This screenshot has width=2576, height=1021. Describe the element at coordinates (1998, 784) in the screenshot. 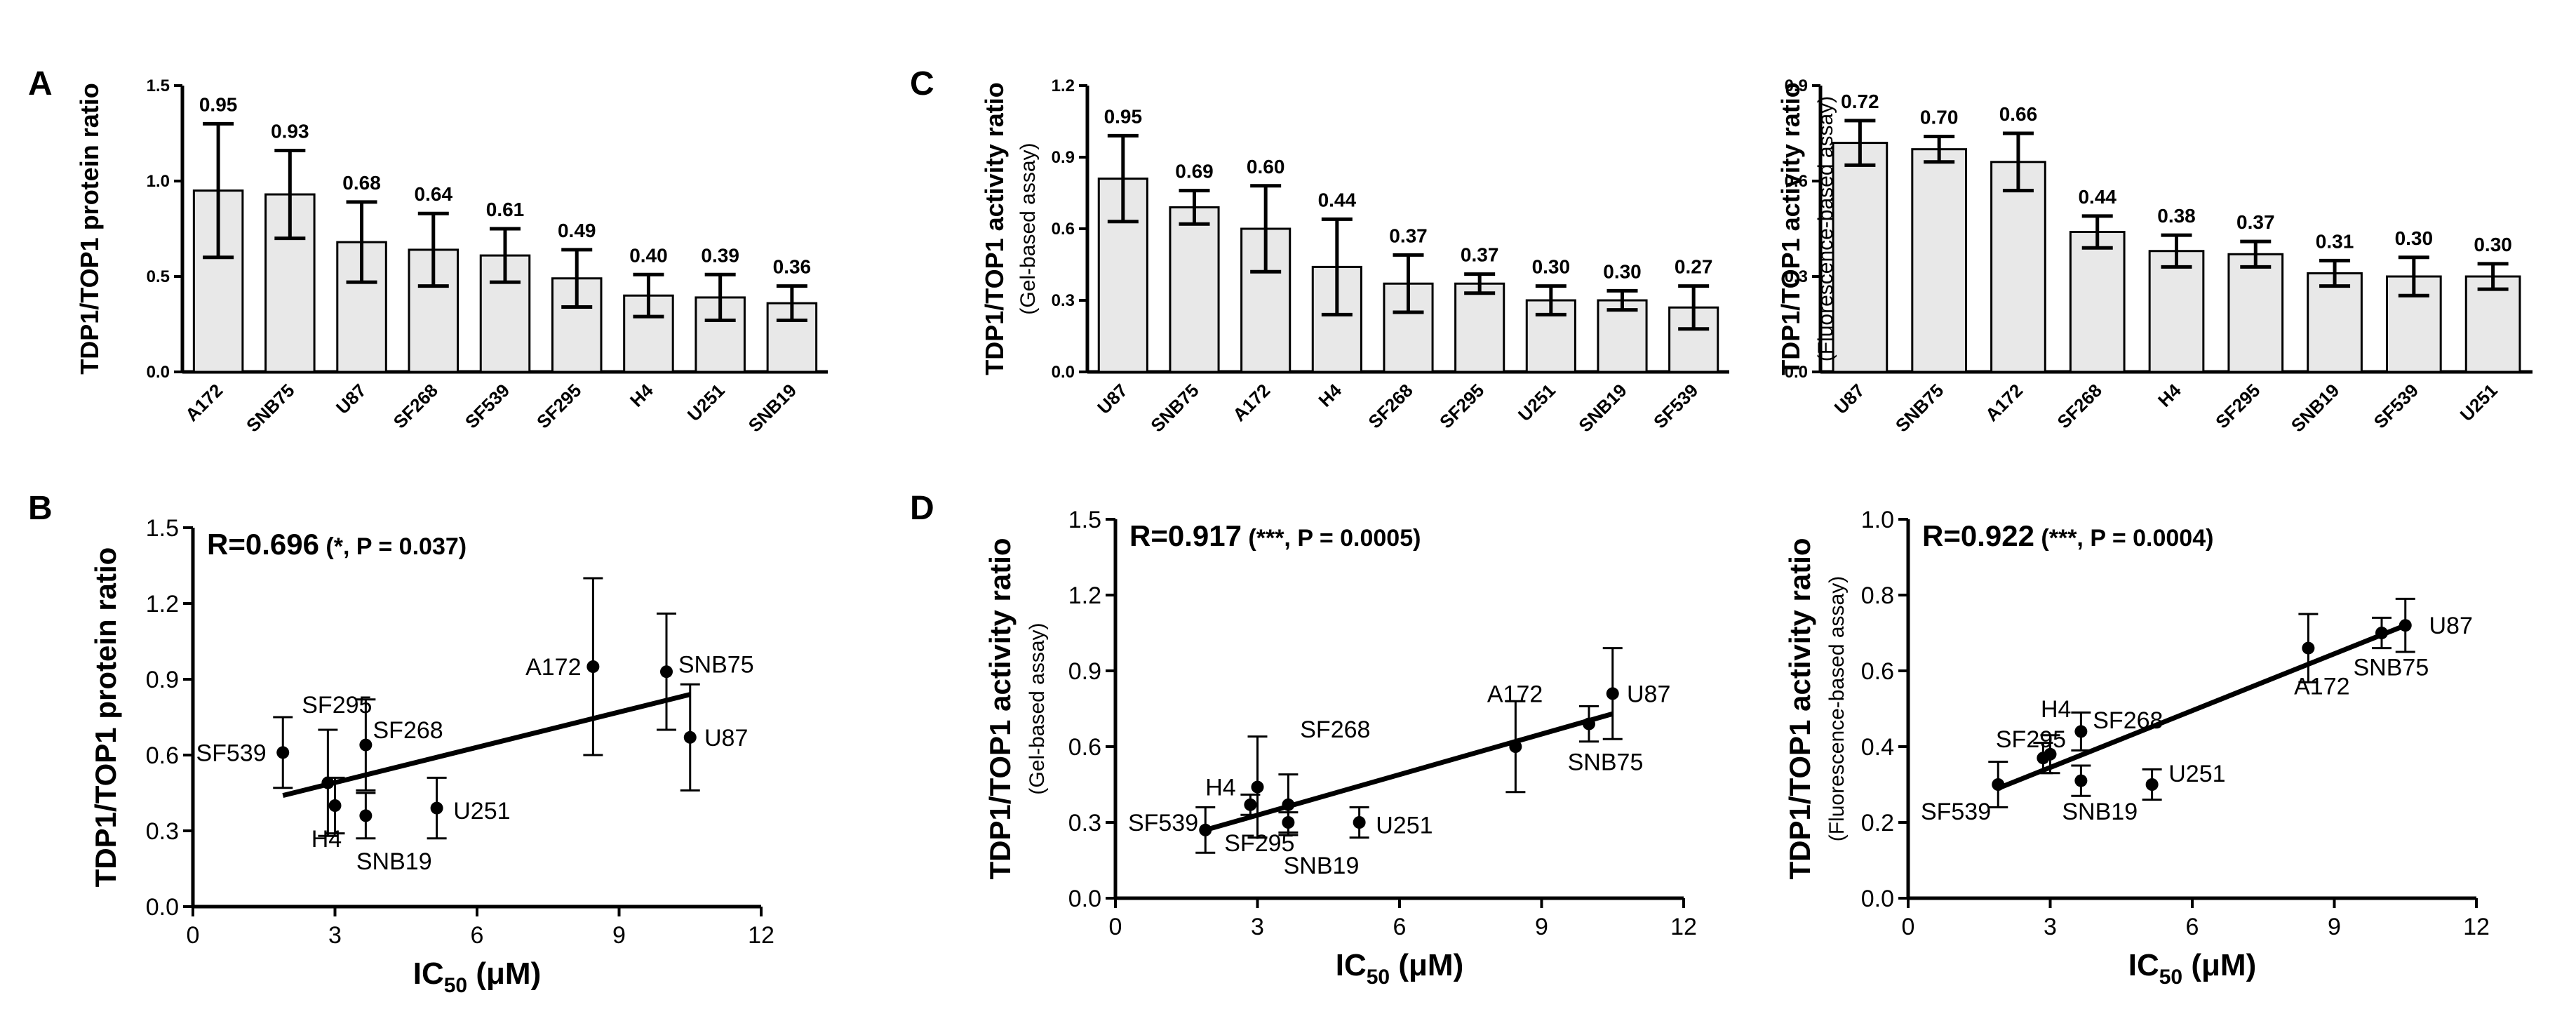

I see `point-sf539` at that location.